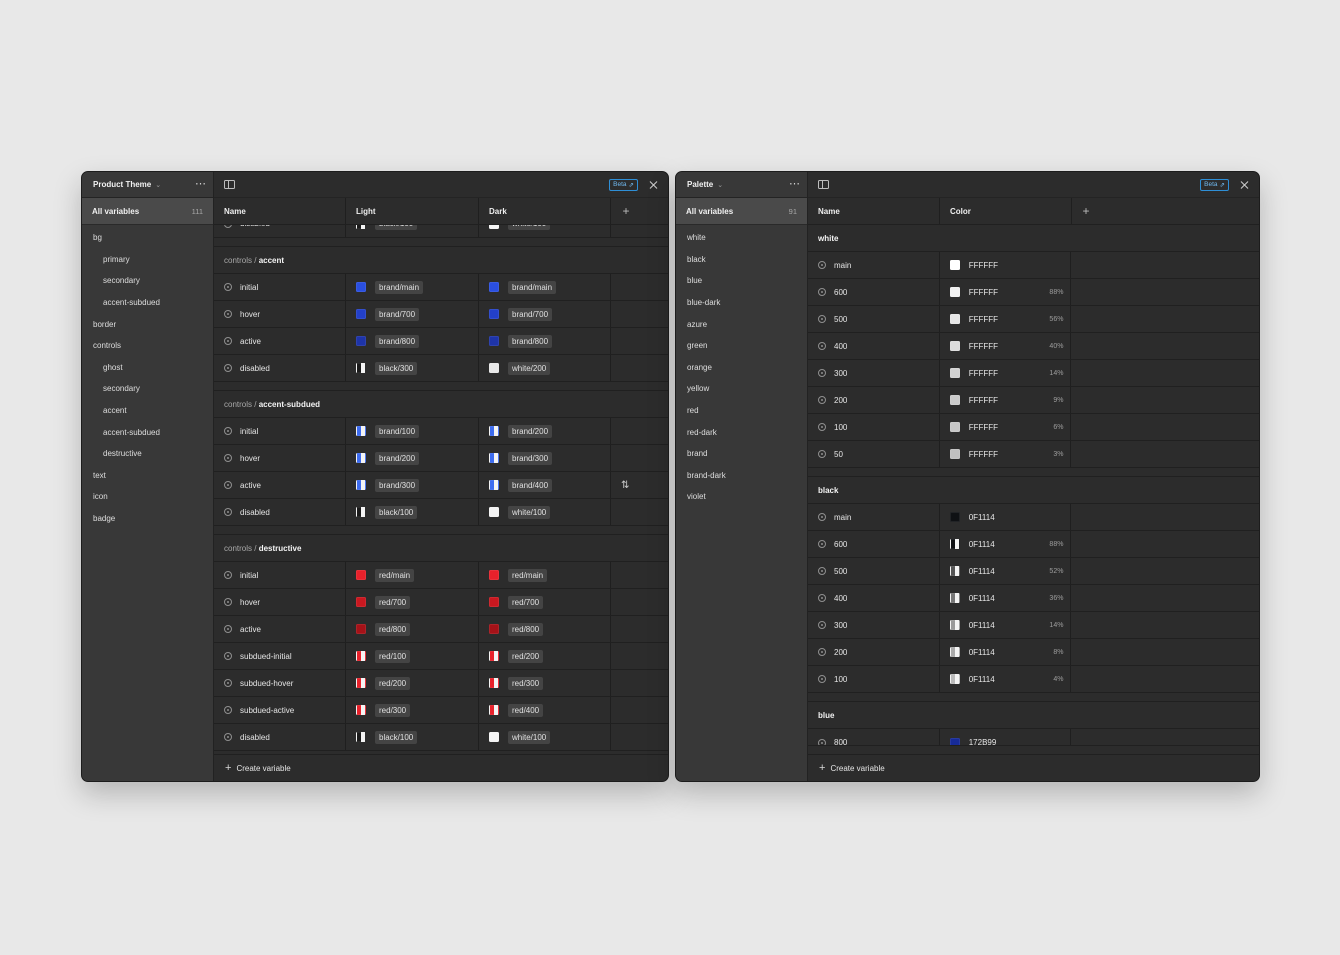 This screenshot has height=955, width=1340. Describe the element at coordinates (697, 324) in the screenshot. I see `sidebar-group-item: azure` at that location.